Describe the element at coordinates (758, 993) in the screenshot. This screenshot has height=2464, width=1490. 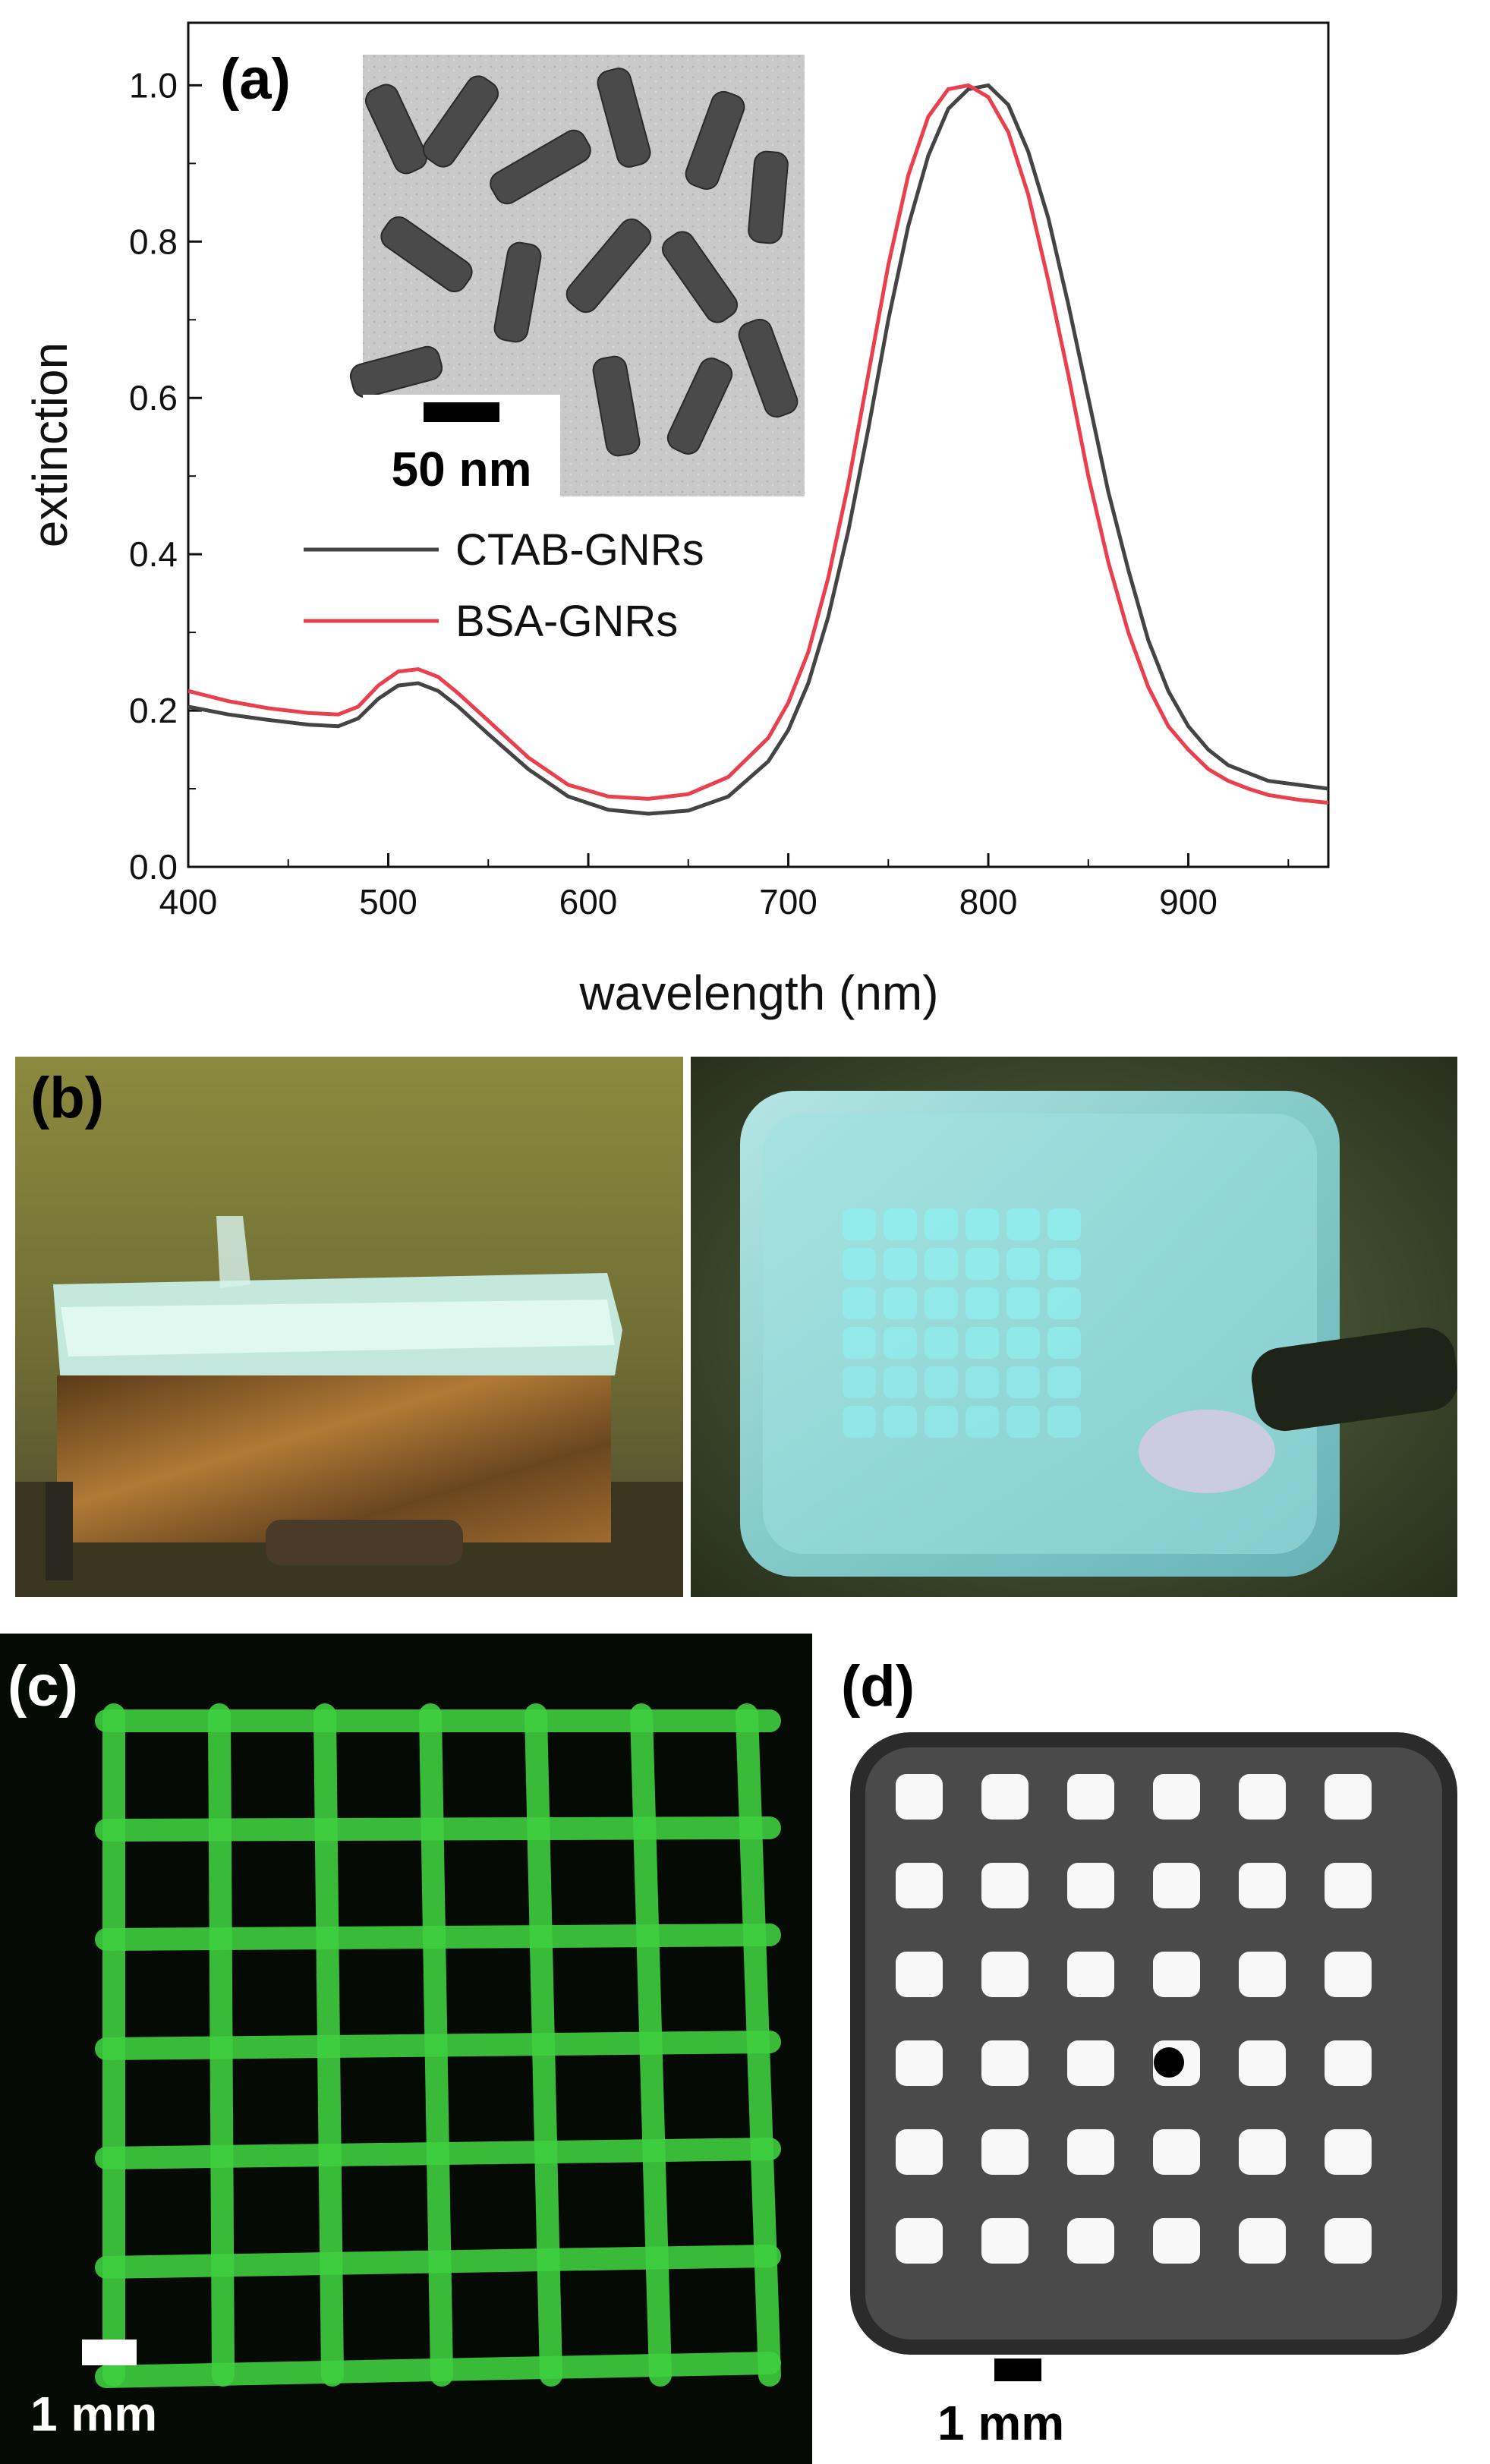
I see `x-axis-label: wavelength (nm)` at that location.